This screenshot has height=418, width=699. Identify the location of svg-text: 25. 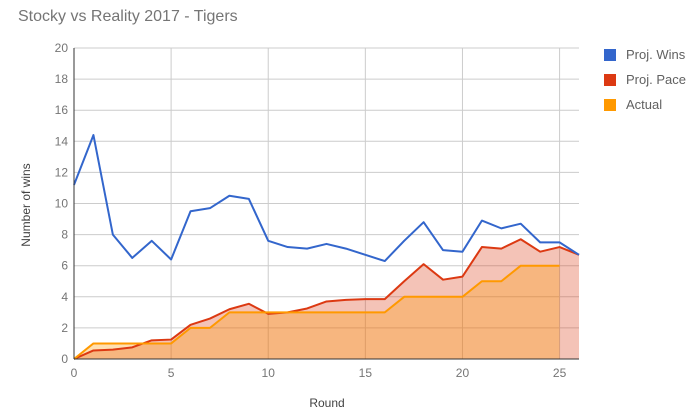
(560, 373).